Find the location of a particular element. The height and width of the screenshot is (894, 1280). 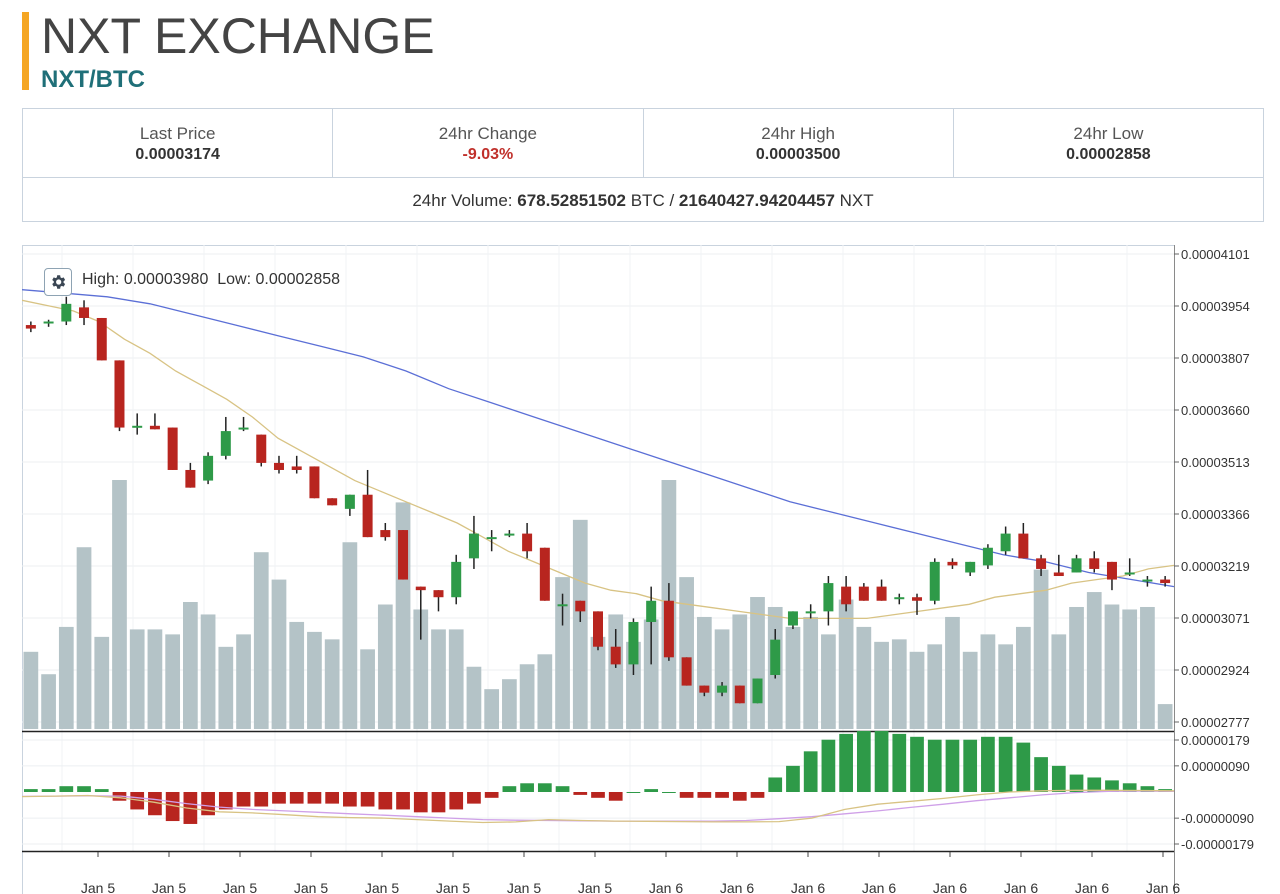

chart-settings-button is located at coordinates (58, 282).